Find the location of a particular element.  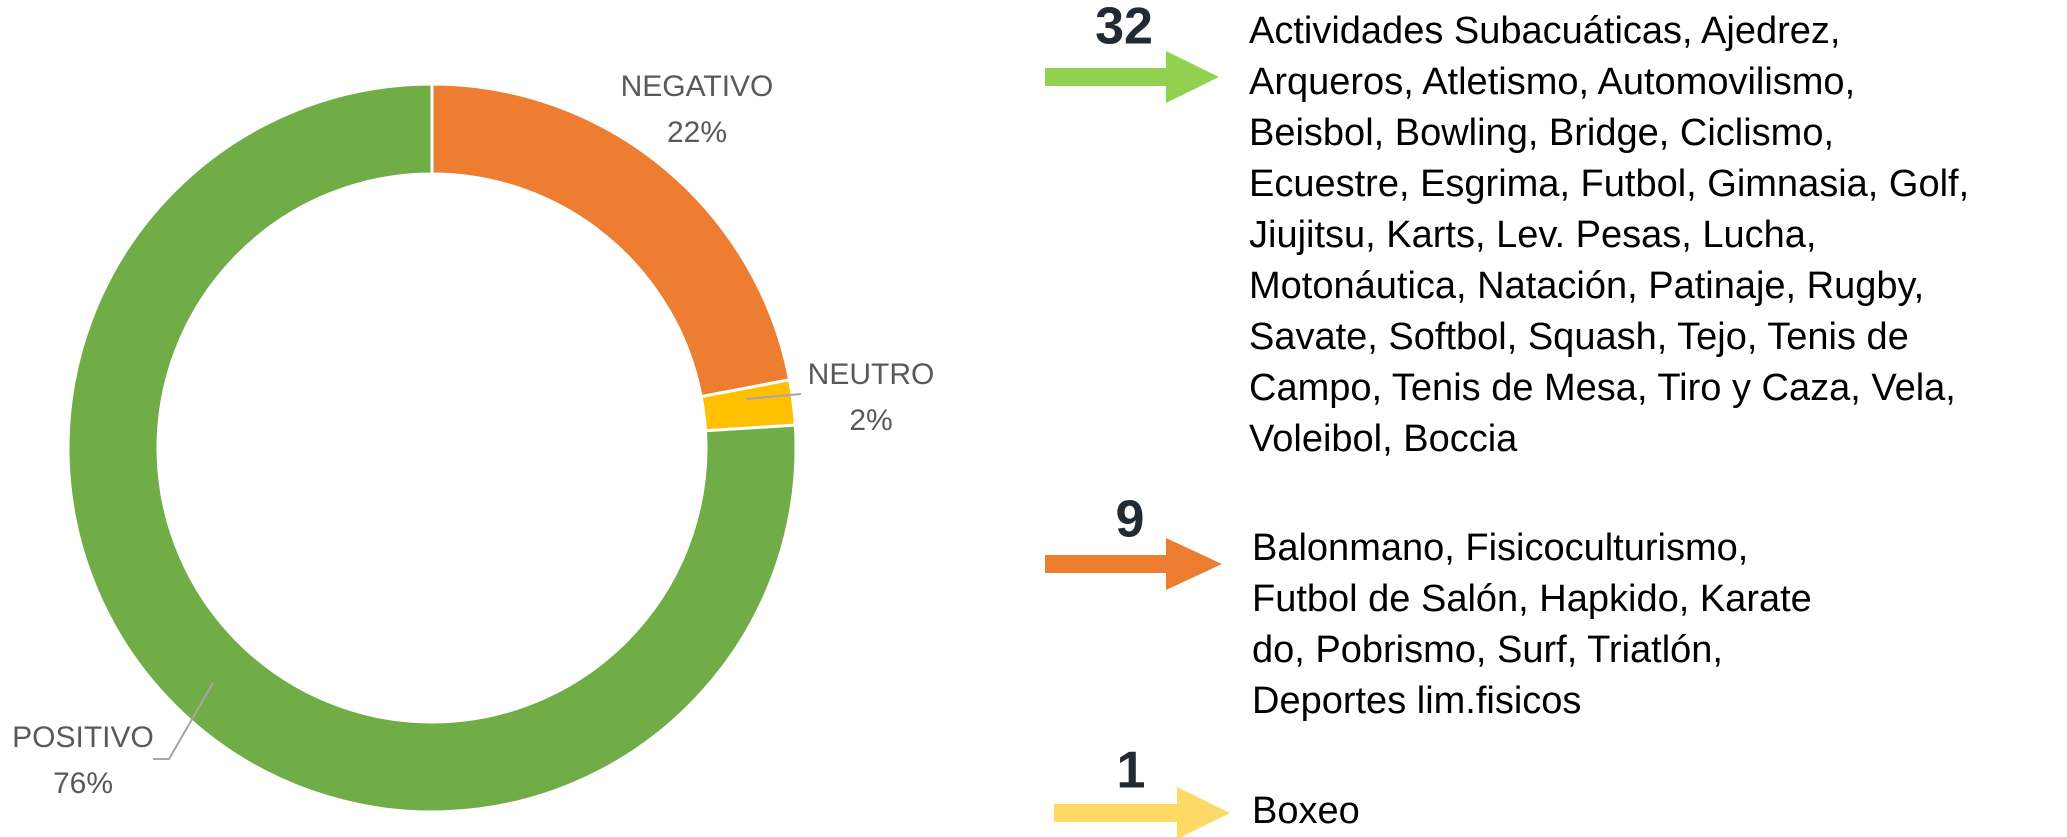

group-text: Voleibol, Boccia is located at coordinates (1383, 439).